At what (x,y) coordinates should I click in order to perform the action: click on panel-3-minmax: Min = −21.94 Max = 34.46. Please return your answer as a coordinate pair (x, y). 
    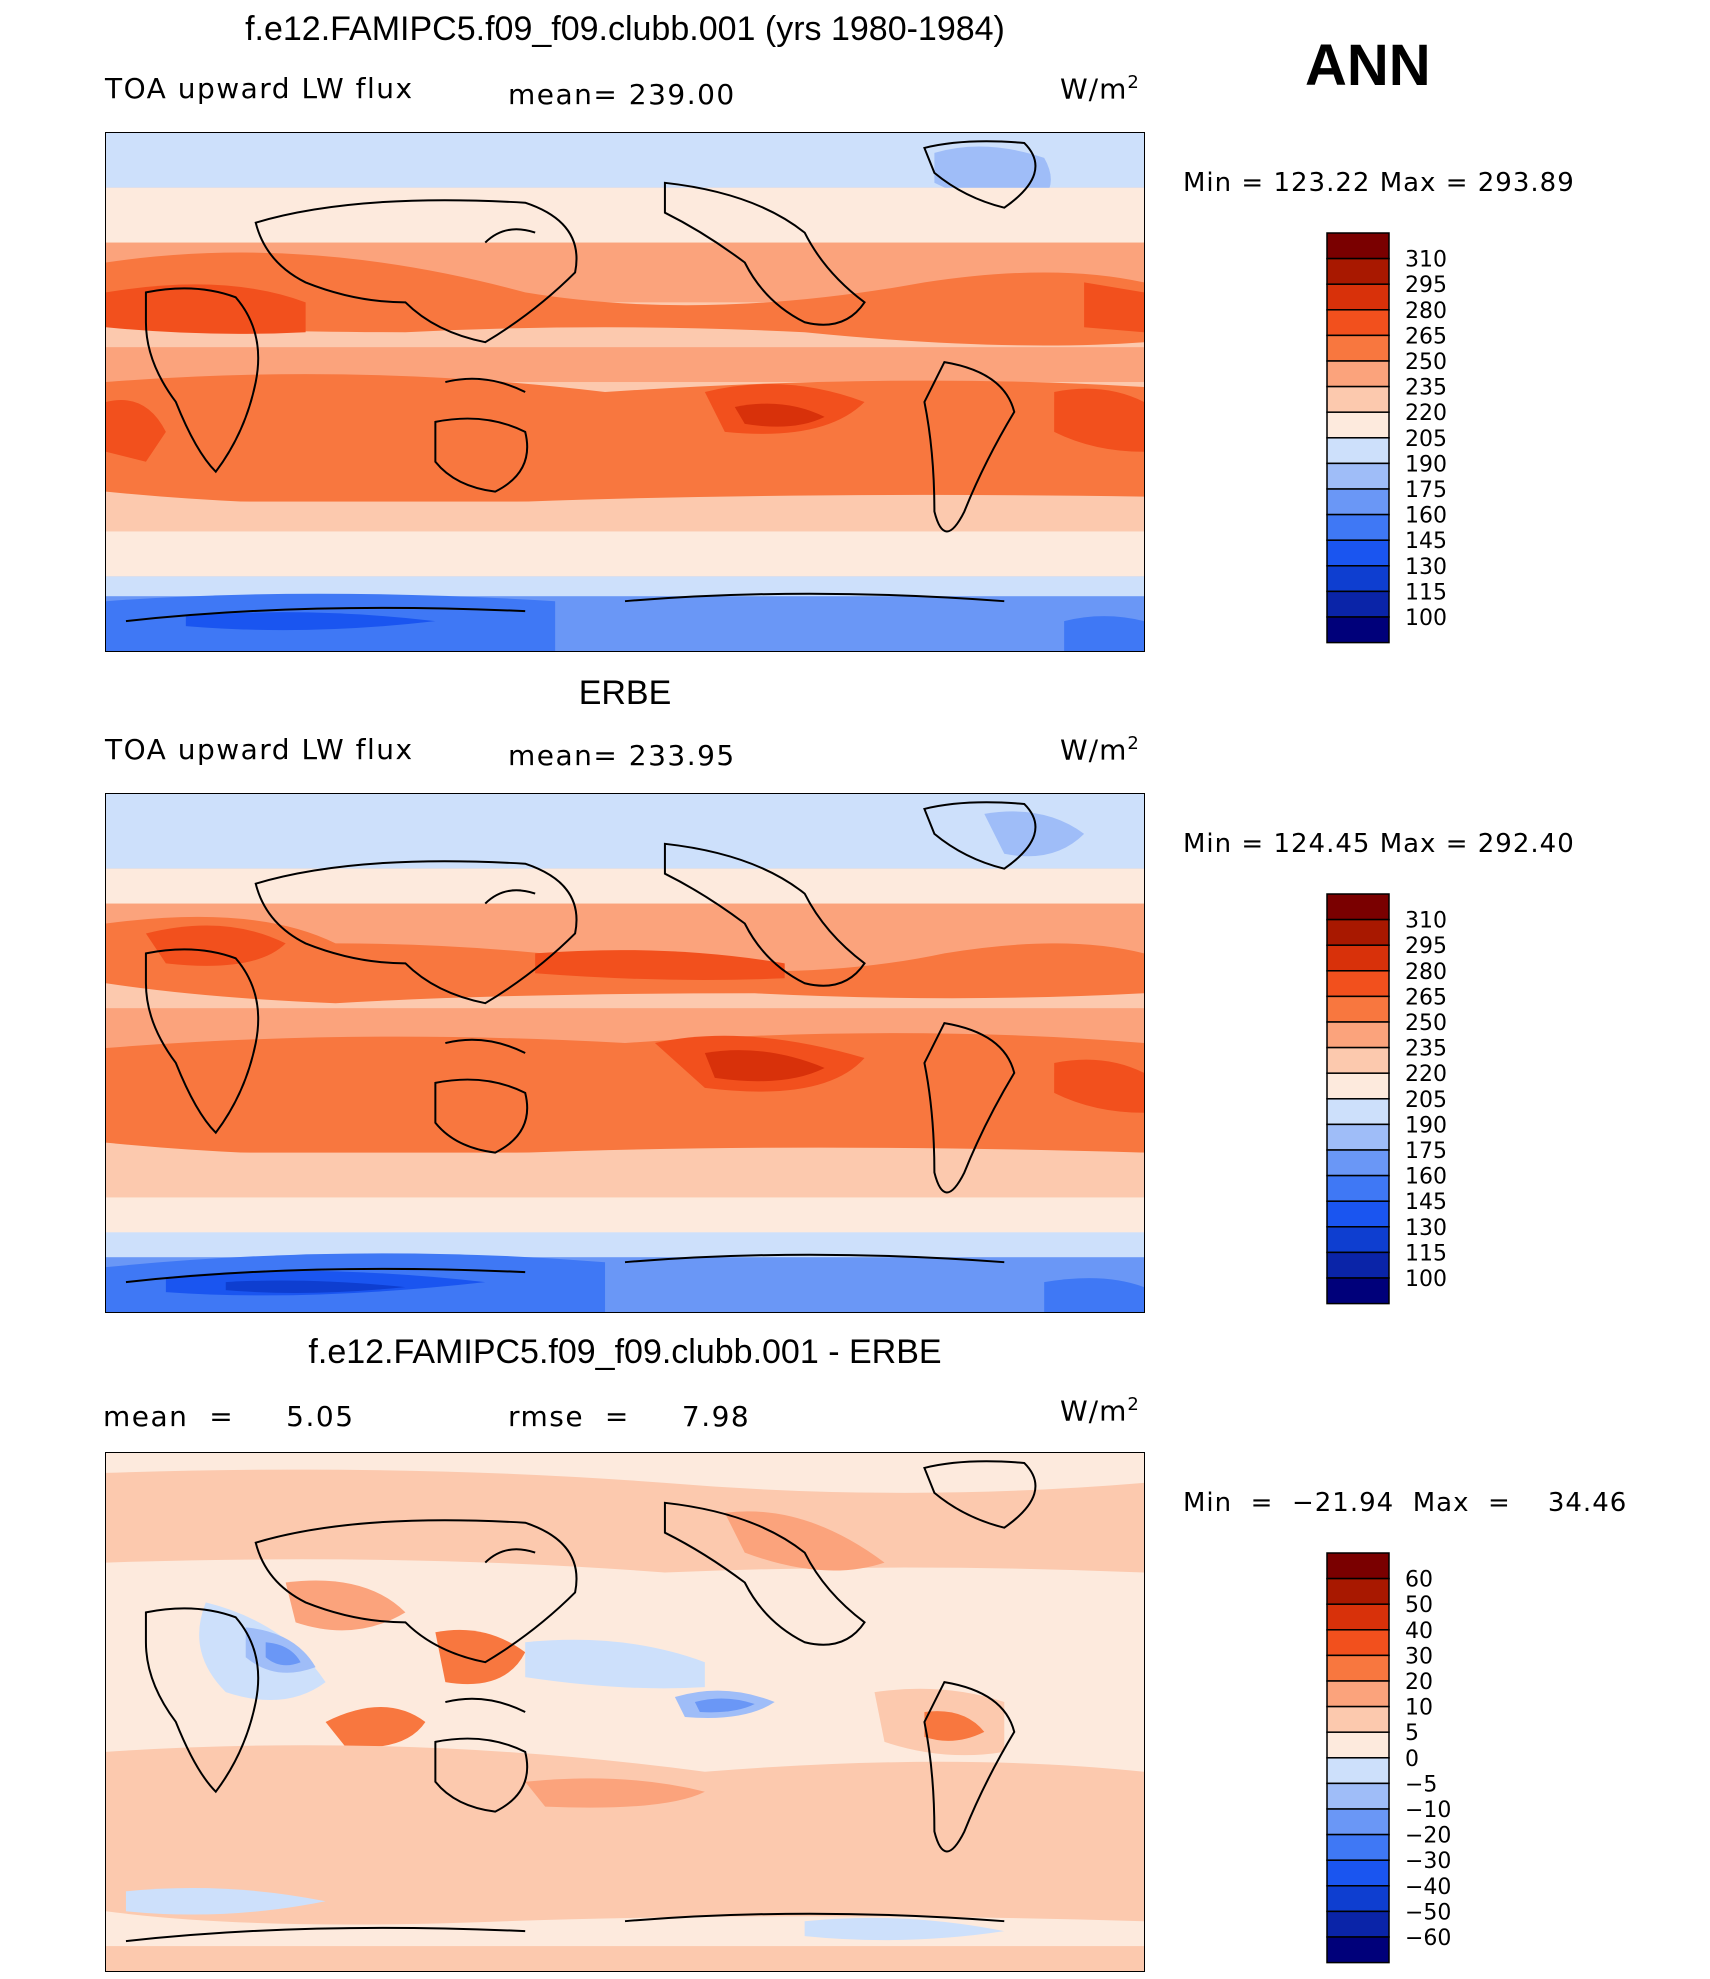
    Looking at the image, I should click on (1405, 1503).